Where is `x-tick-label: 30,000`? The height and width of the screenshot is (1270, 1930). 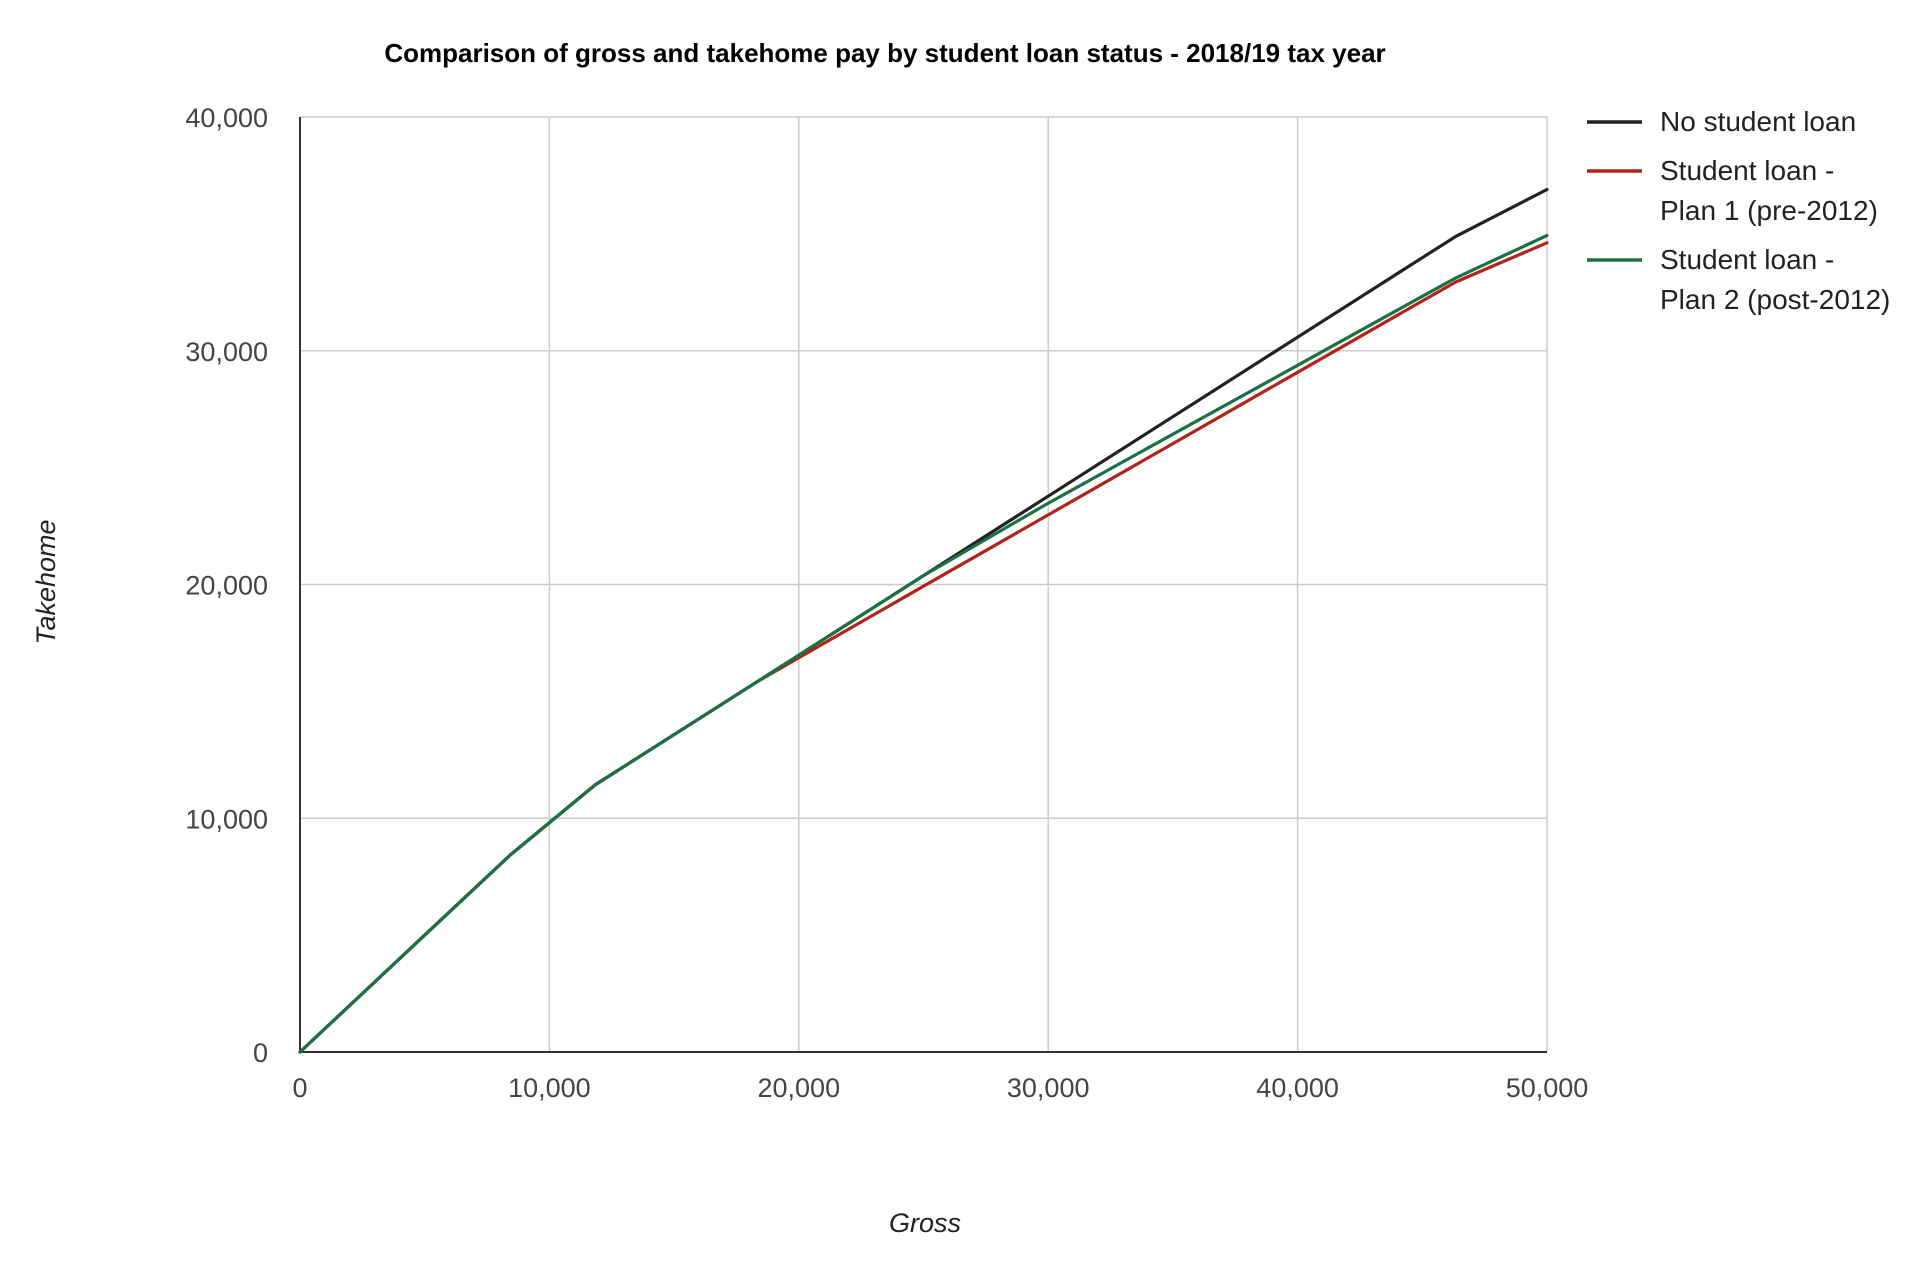
x-tick-label: 30,000 is located at coordinates (1048, 1088).